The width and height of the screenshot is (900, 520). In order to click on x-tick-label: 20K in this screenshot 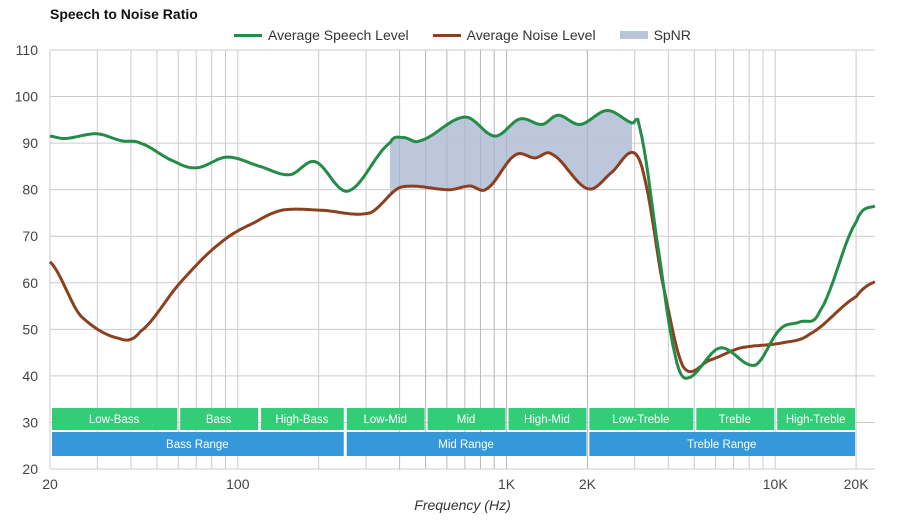, I will do `click(857, 484)`.